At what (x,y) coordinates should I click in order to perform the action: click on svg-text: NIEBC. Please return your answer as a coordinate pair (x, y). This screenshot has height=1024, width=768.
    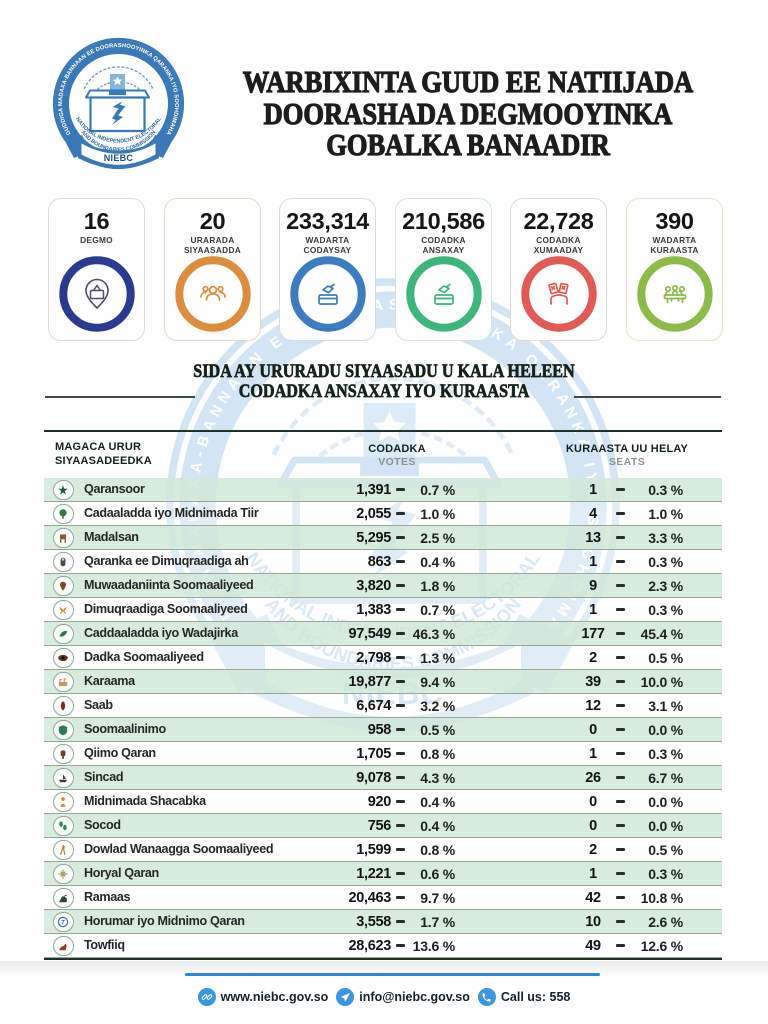
    Looking at the image, I should click on (119, 158).